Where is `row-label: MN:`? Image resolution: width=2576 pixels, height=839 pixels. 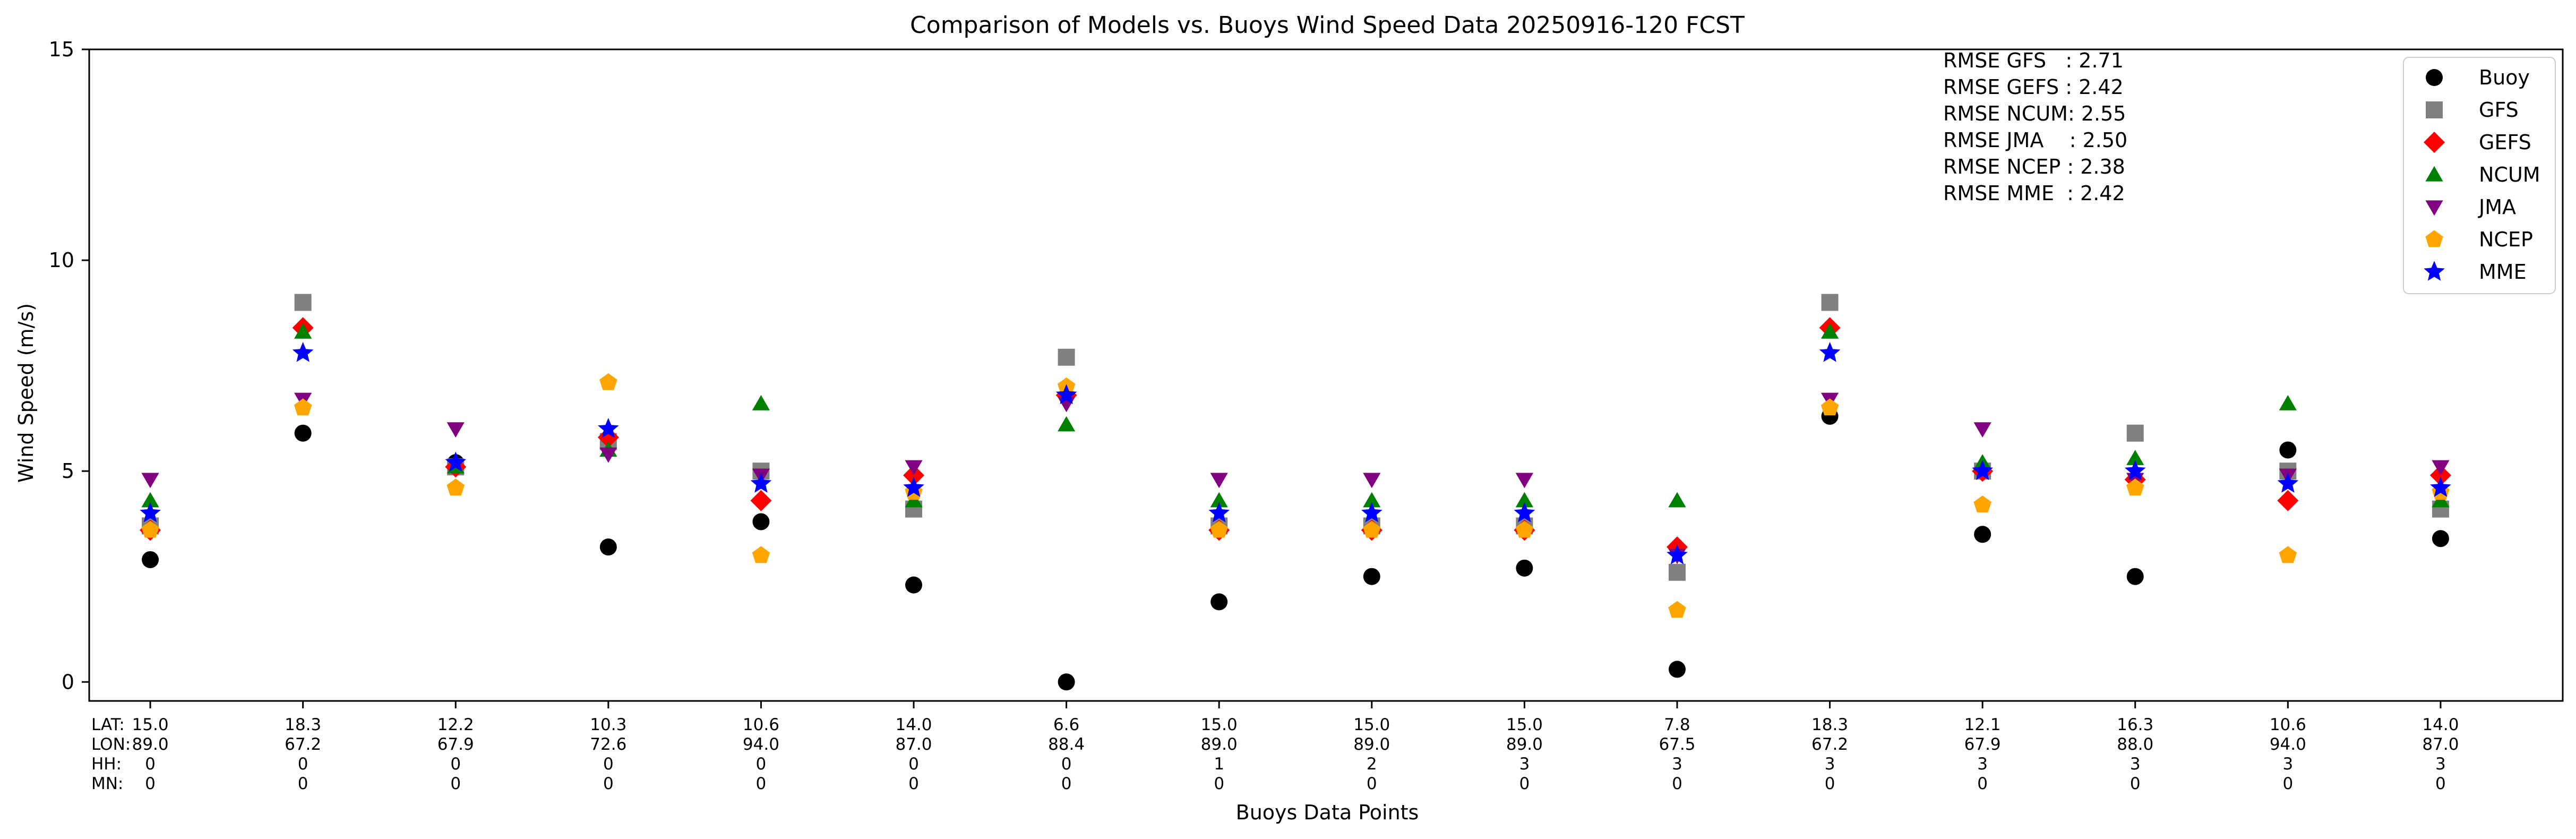 row-label: MN: is located at coordinates (107, 784).